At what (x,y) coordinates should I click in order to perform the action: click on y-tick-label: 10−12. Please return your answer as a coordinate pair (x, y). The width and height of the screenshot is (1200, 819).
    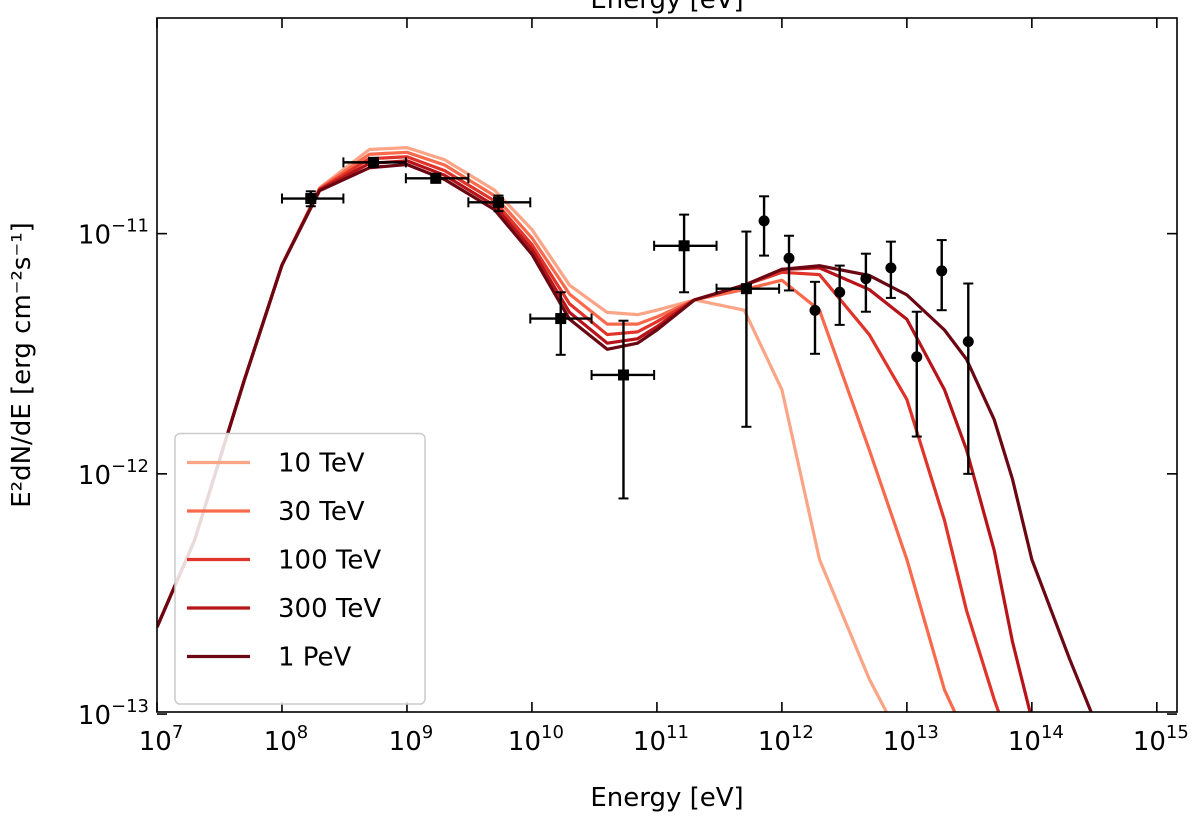
    Looking at the image, I should click on (113, 473).